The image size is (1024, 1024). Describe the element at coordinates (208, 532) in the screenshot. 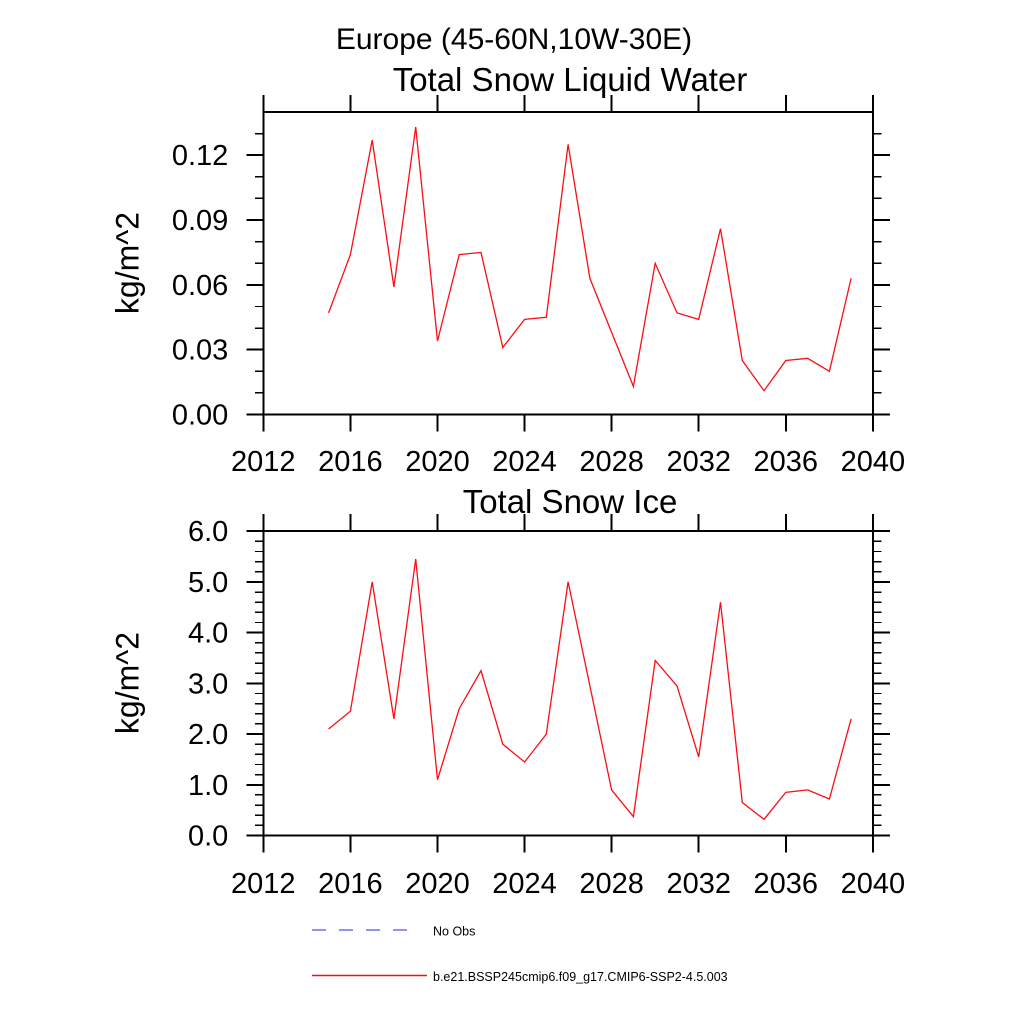

I see `y-tick-label: 6.0` at that location.